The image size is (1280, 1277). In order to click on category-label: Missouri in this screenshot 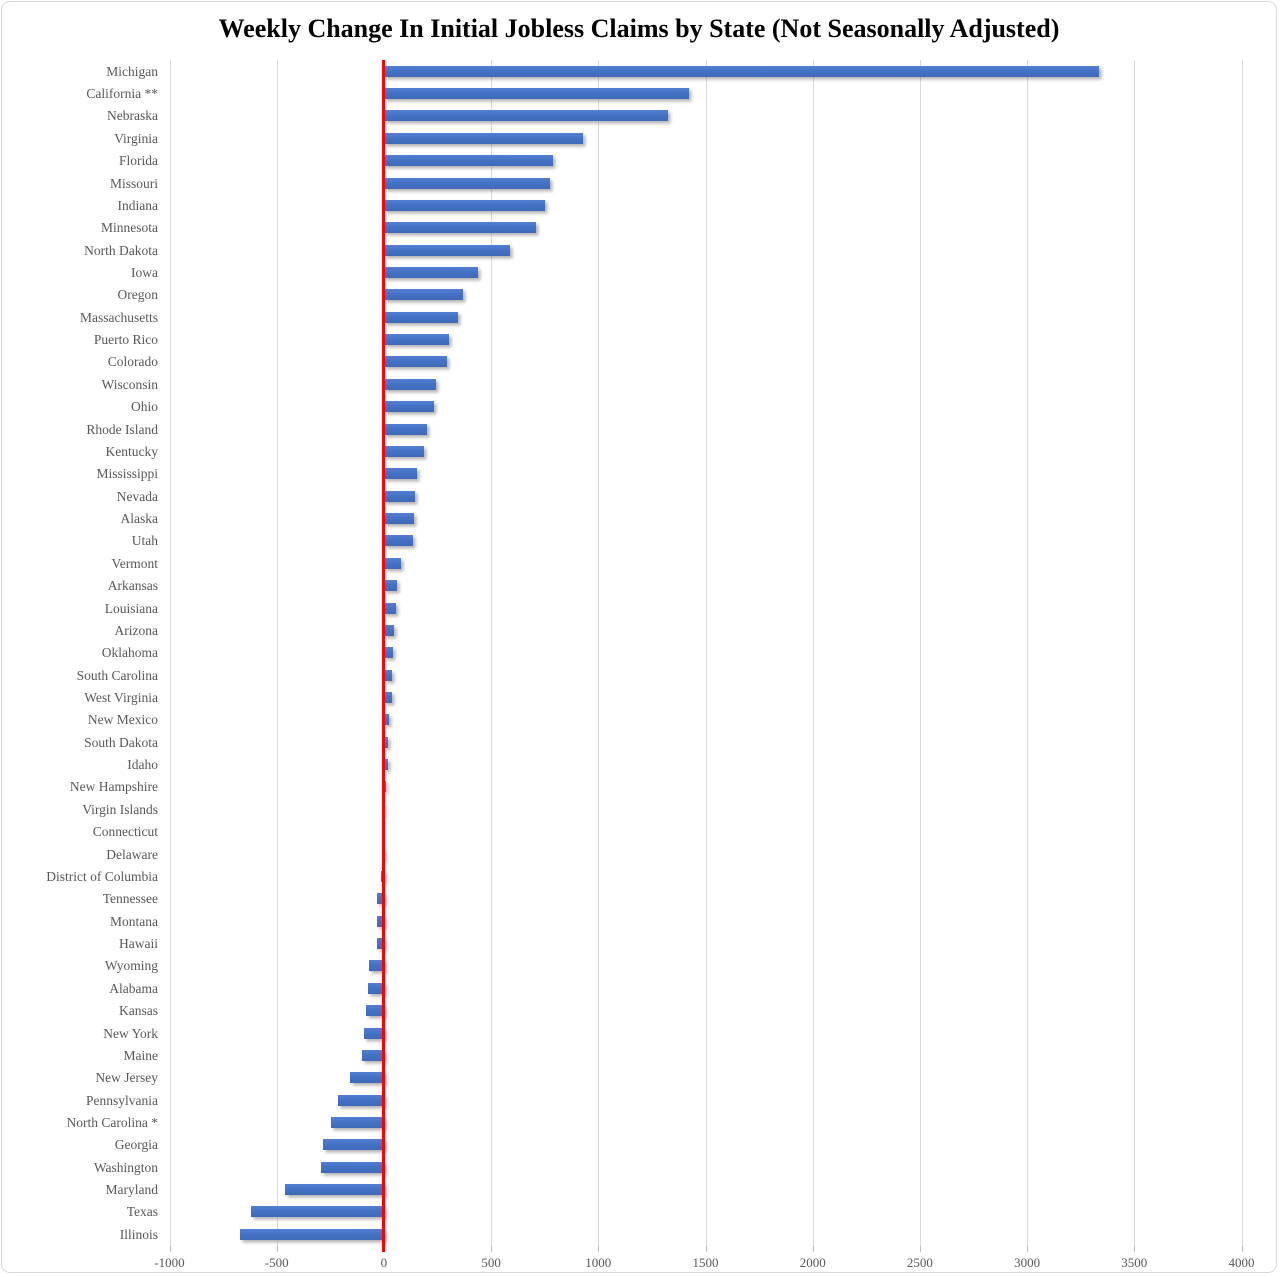, I will do `click(133, 183)`.